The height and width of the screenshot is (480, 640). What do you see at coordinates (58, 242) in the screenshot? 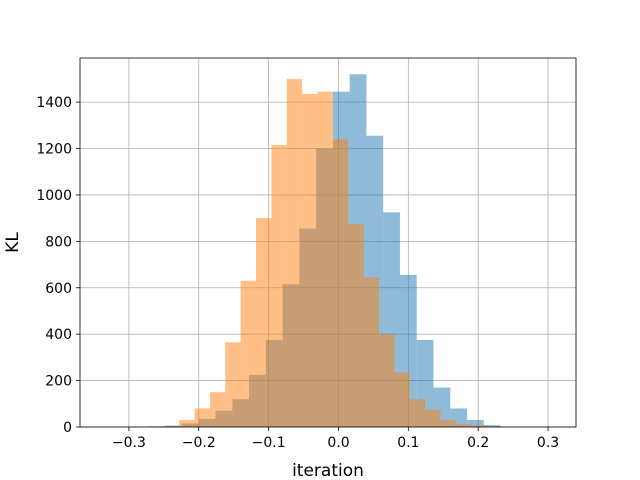
I see `y-tick-label: 800` at bounding box center [58, 242].